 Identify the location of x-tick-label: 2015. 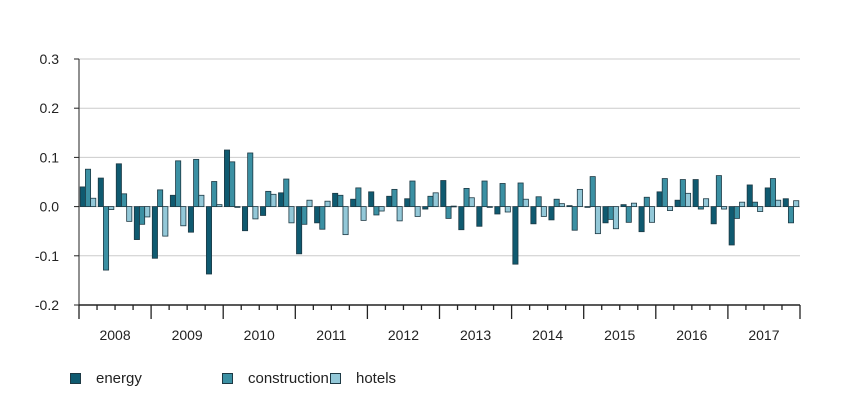
(619, 335).